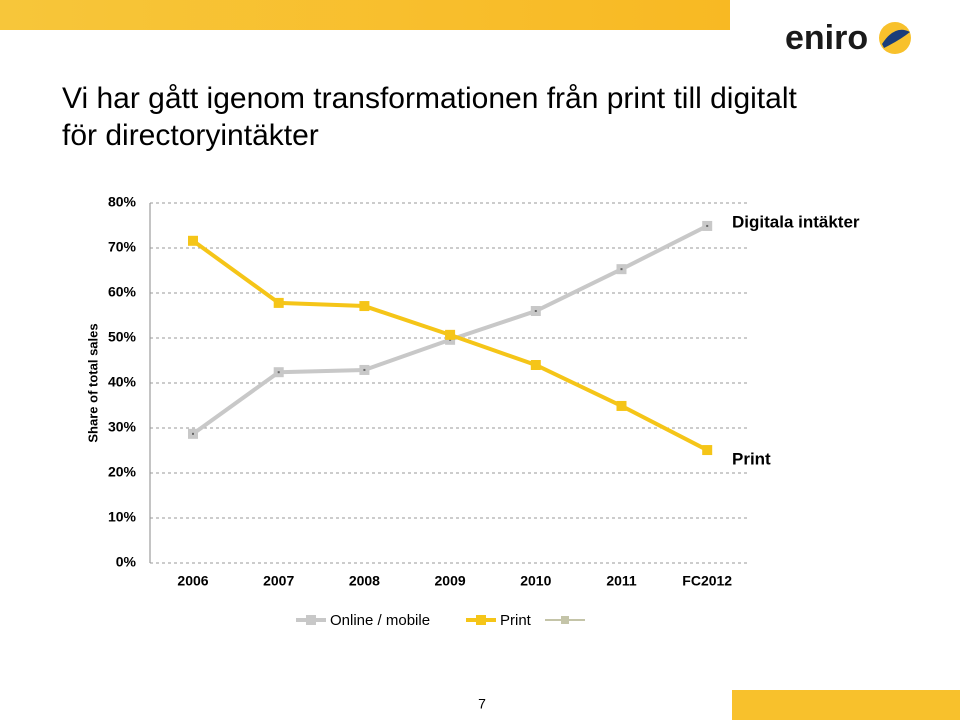 The height and width of the screenshot is (720, 960). What do you see at coordinates (122, 517) in the screenshot?
I see `y-tick-label: 10%` at bounding box center [122, 517].